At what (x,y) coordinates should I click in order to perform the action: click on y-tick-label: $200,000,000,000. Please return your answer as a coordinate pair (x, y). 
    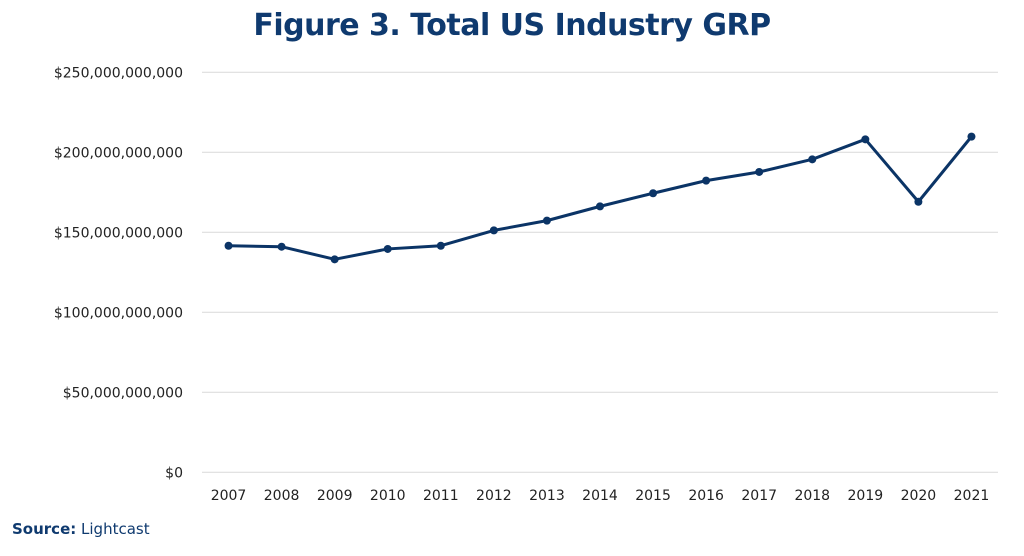
    Looking at the image, I should click on (118, 153).